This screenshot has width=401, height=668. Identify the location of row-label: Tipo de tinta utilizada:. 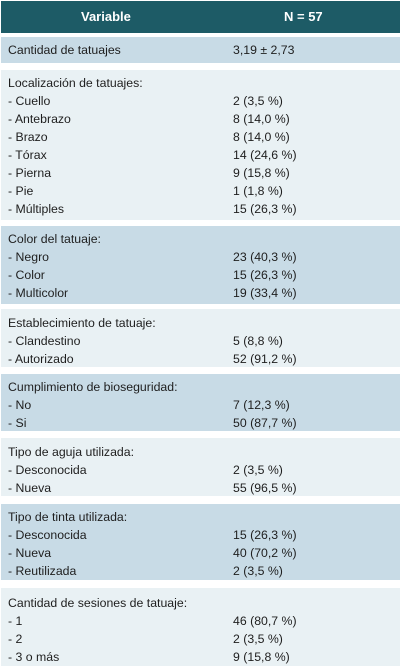
(68, 517).